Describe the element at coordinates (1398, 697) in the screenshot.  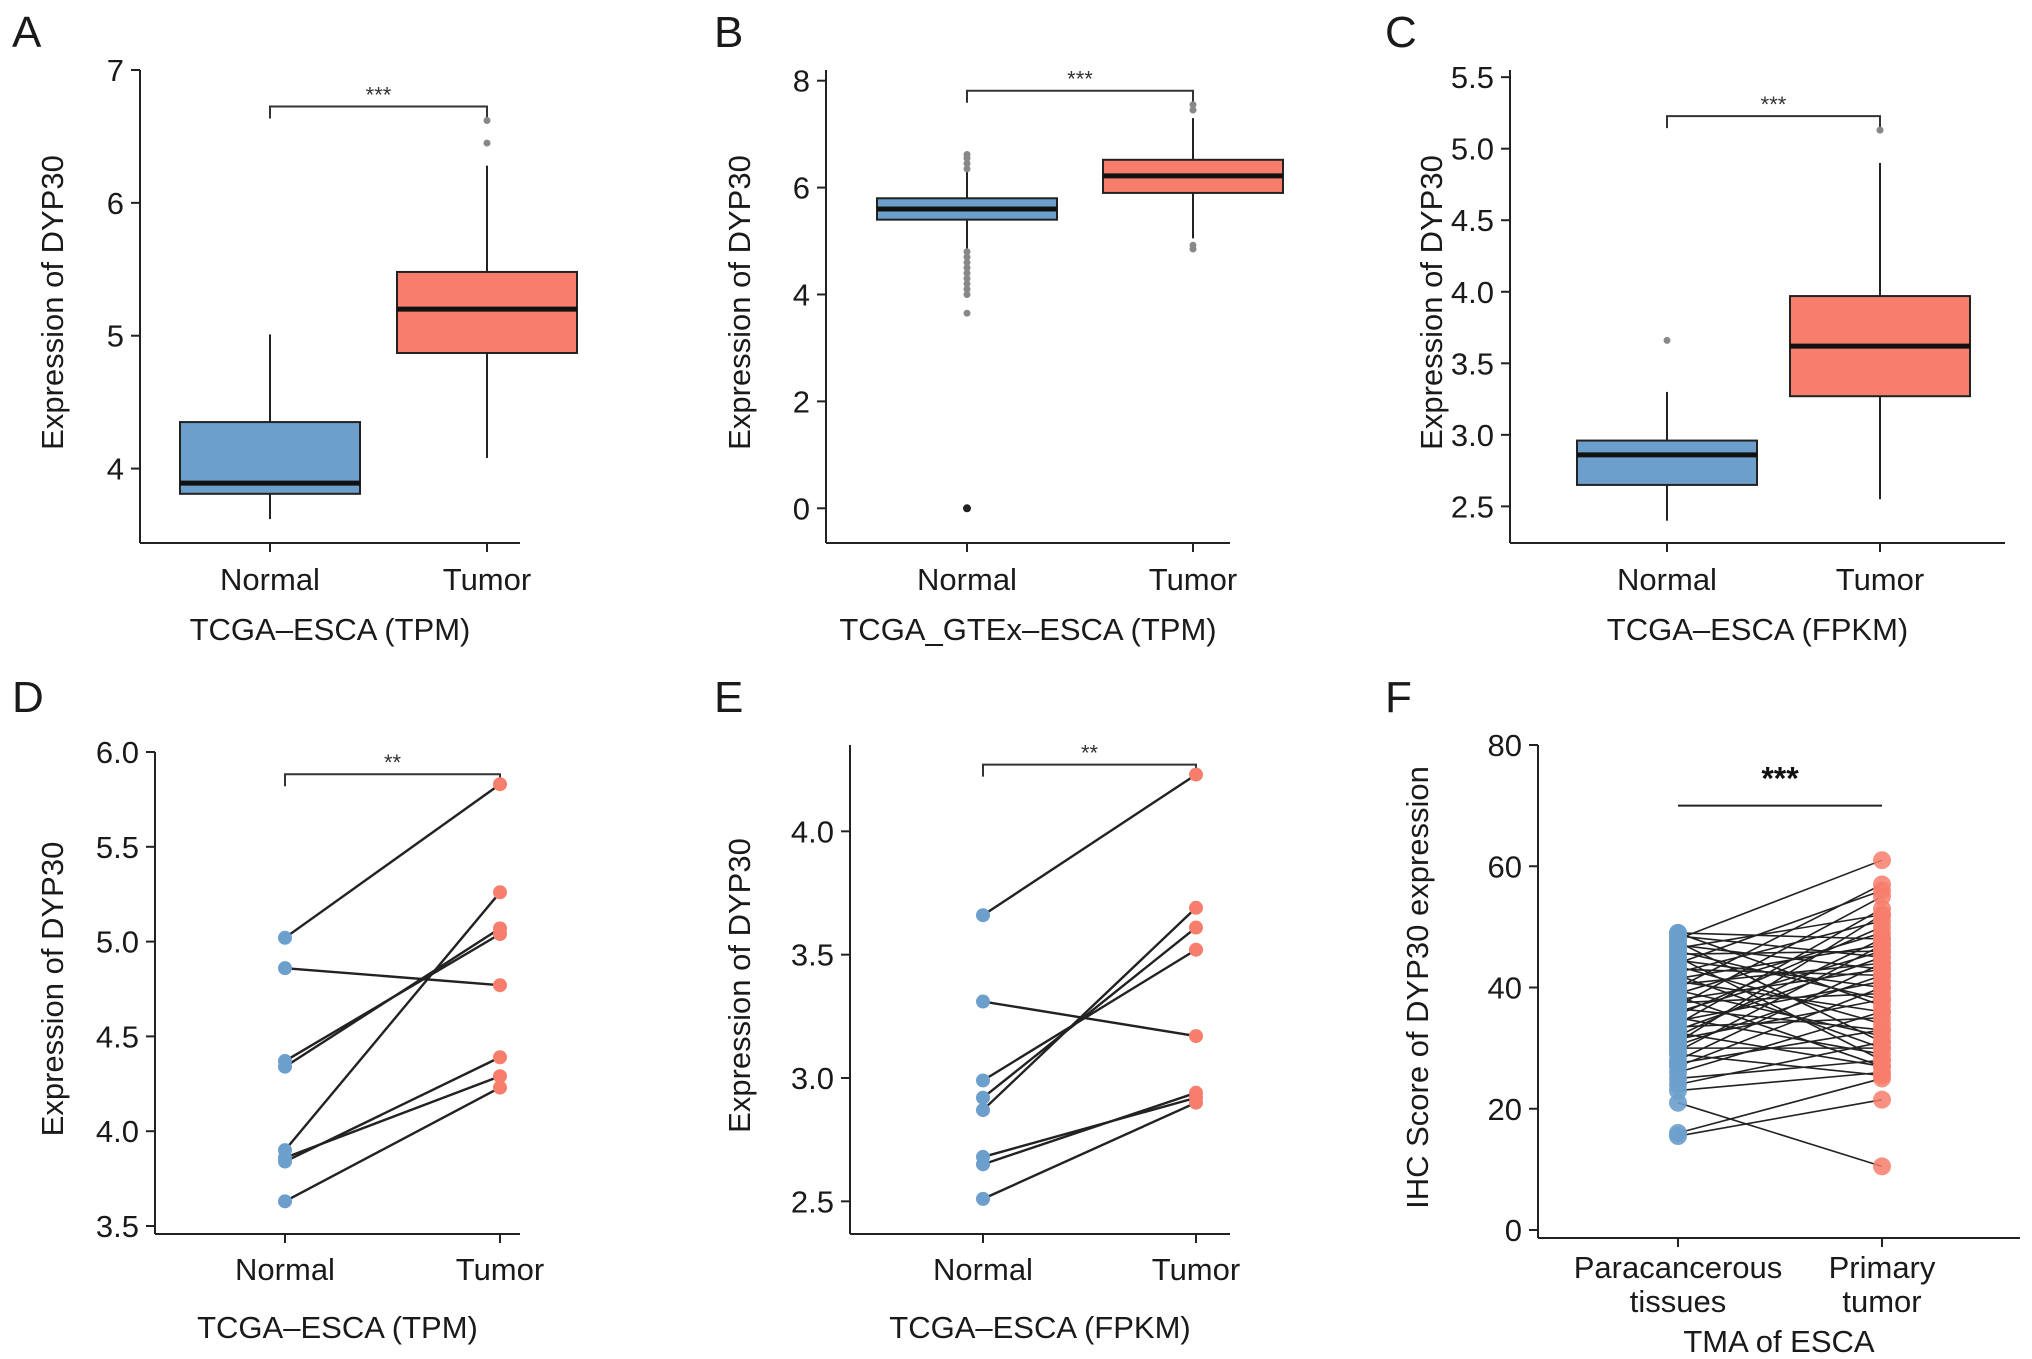
I see `panel-letter: F` at that location.